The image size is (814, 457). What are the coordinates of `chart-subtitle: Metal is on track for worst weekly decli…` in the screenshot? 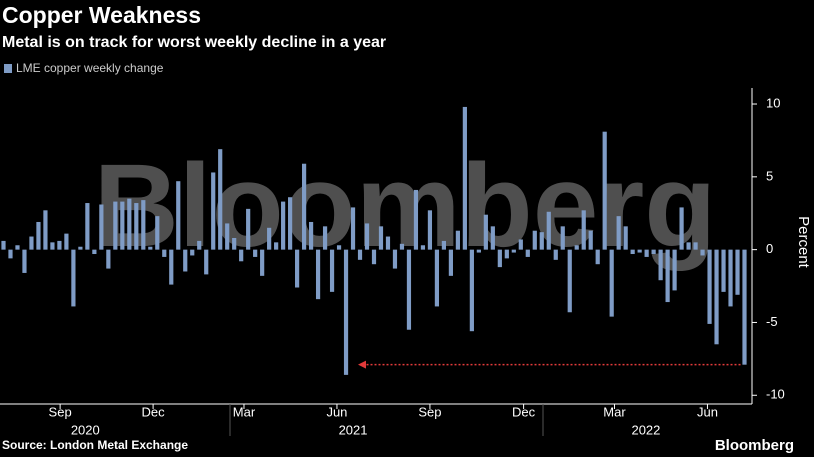 It's located at (194, 42).